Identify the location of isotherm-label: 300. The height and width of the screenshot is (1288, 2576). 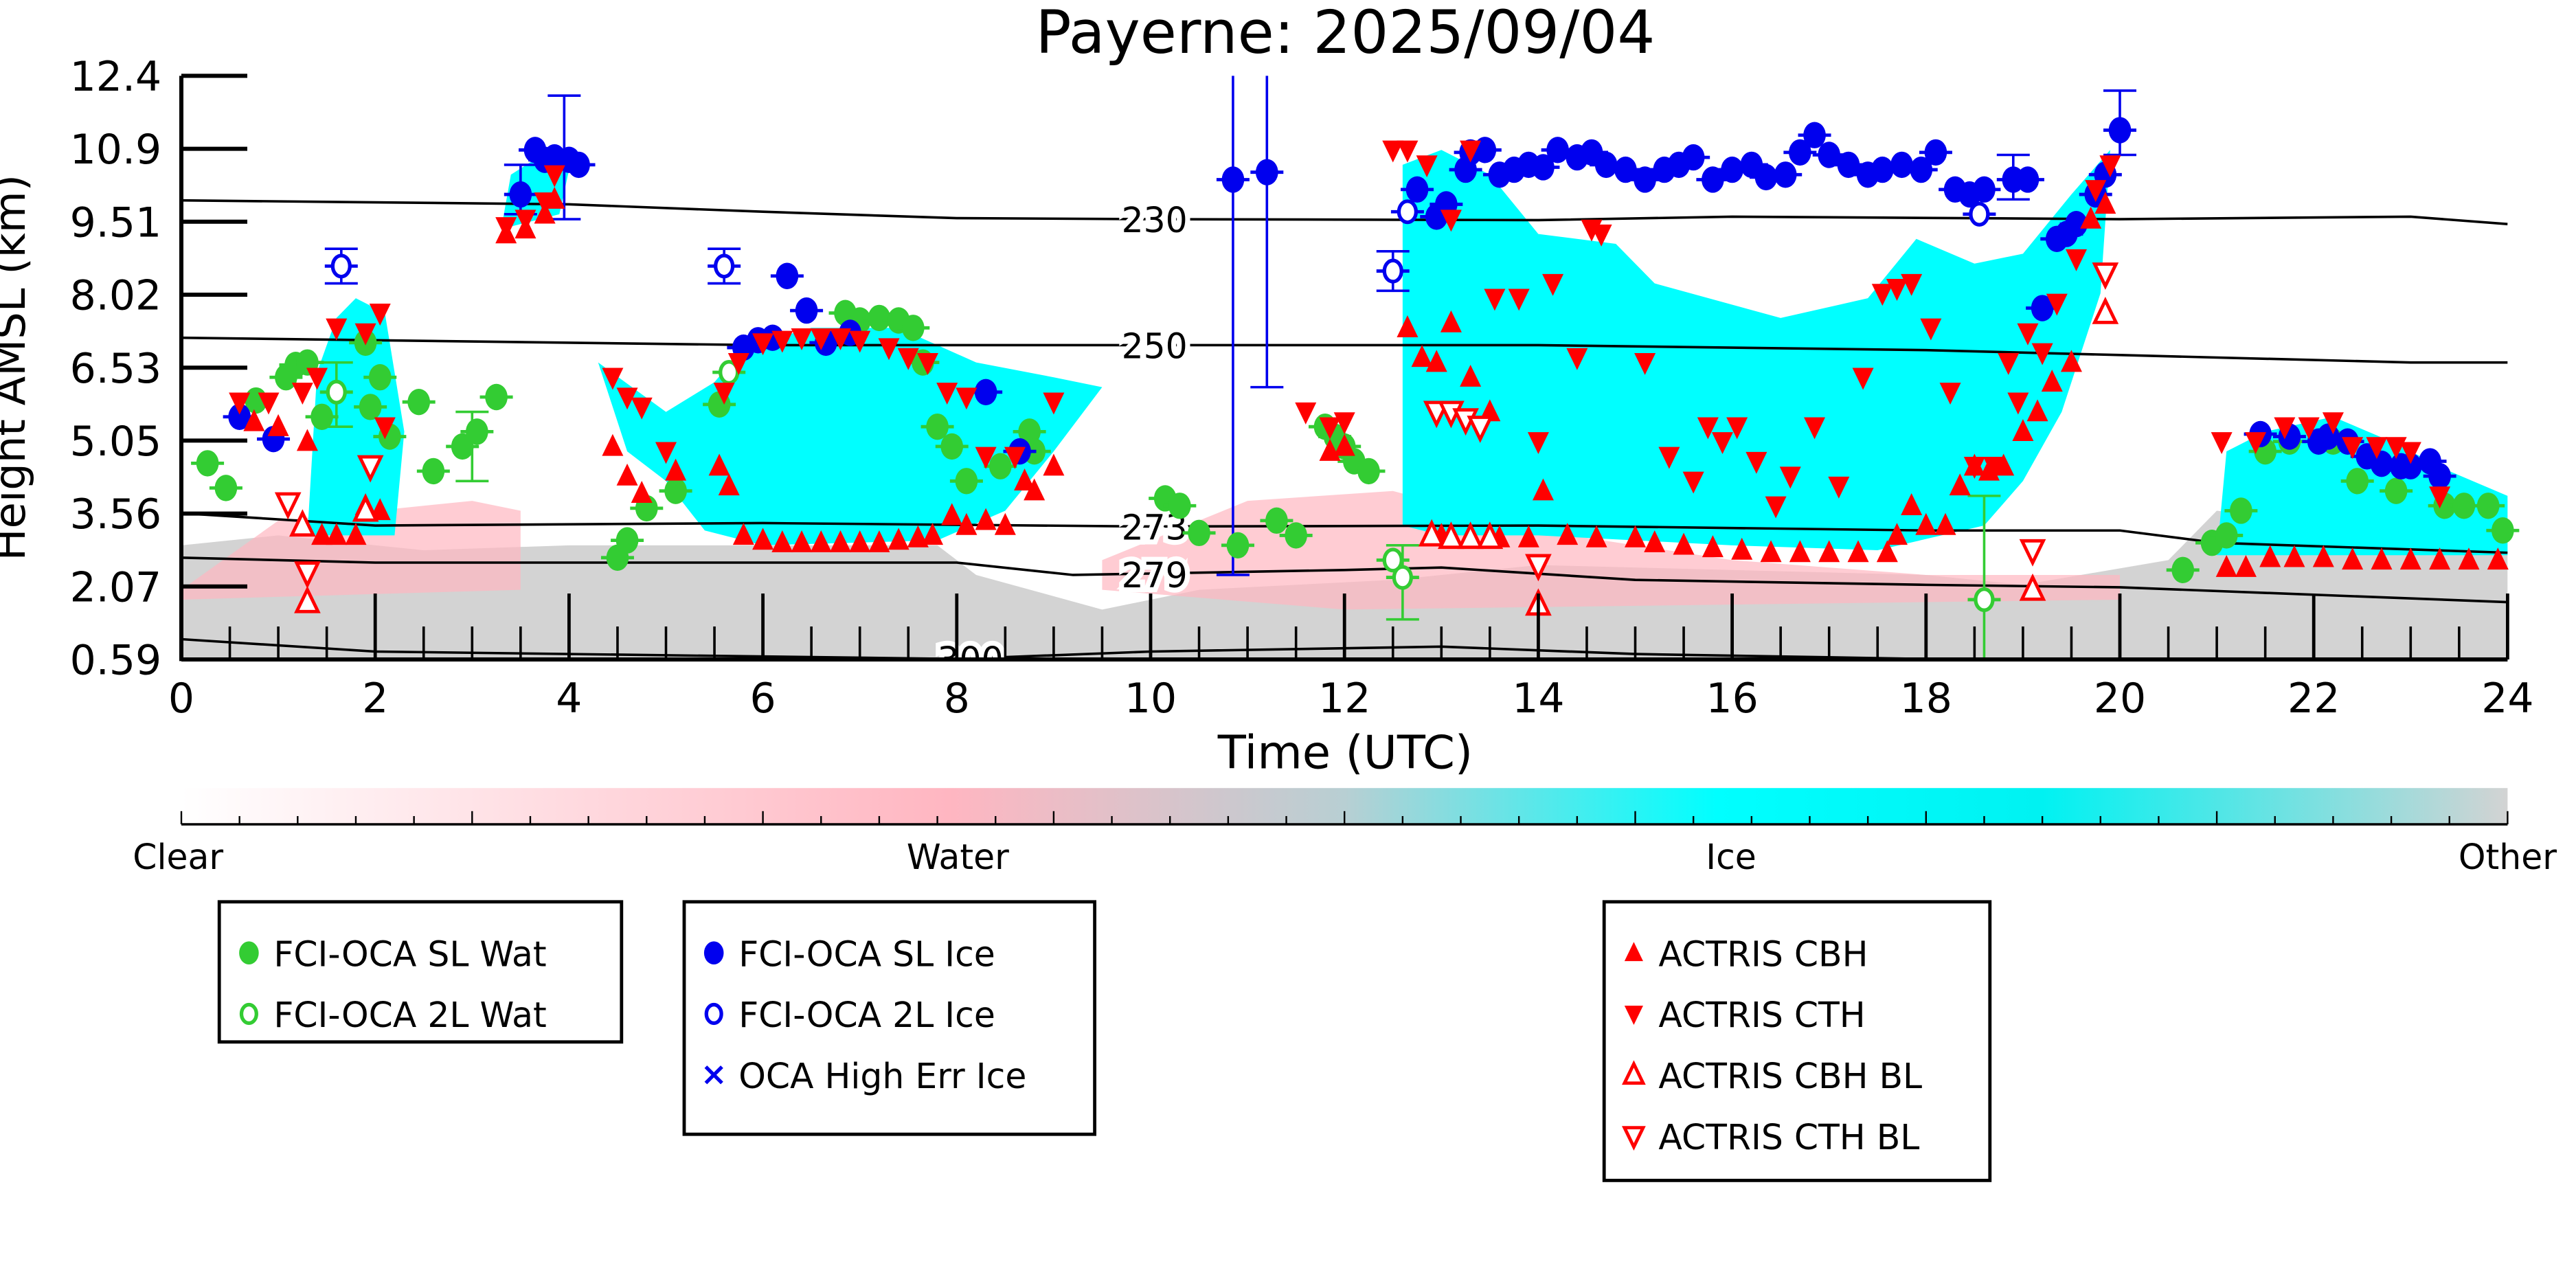
(970, 660).